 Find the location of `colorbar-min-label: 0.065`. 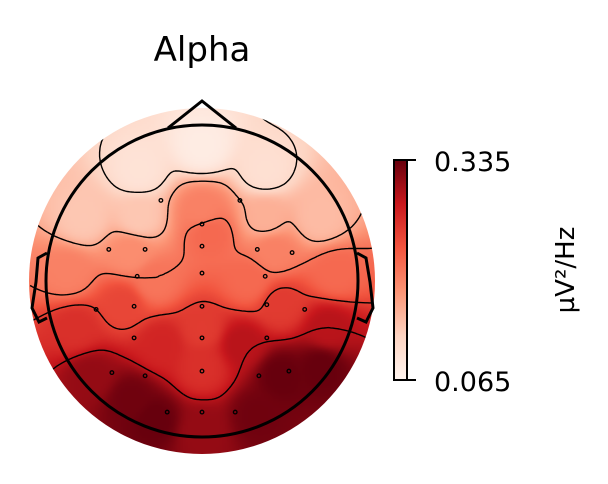

colorbar-min-label: 0.065 is located at coordinates (472, 382).